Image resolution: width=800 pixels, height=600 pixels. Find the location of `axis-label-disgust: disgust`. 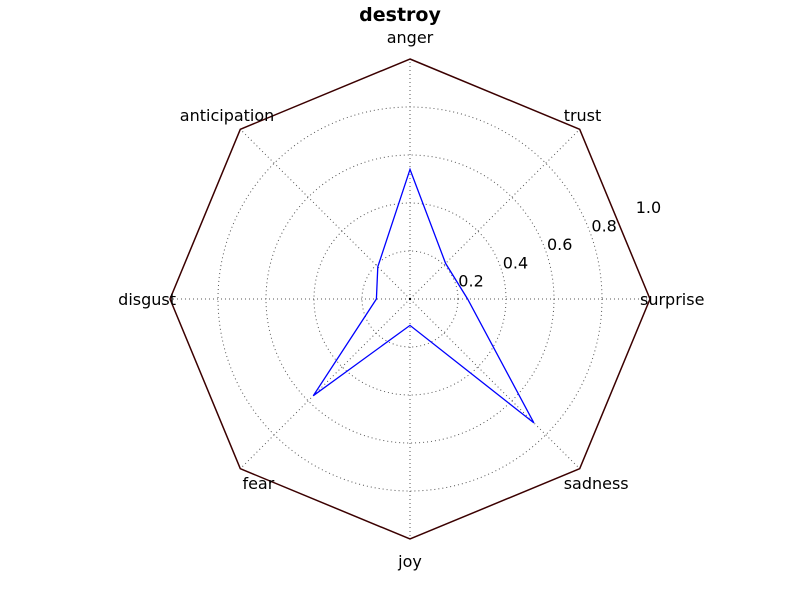

axis-label-disgust: disgust is located at coordinates (147, 299).